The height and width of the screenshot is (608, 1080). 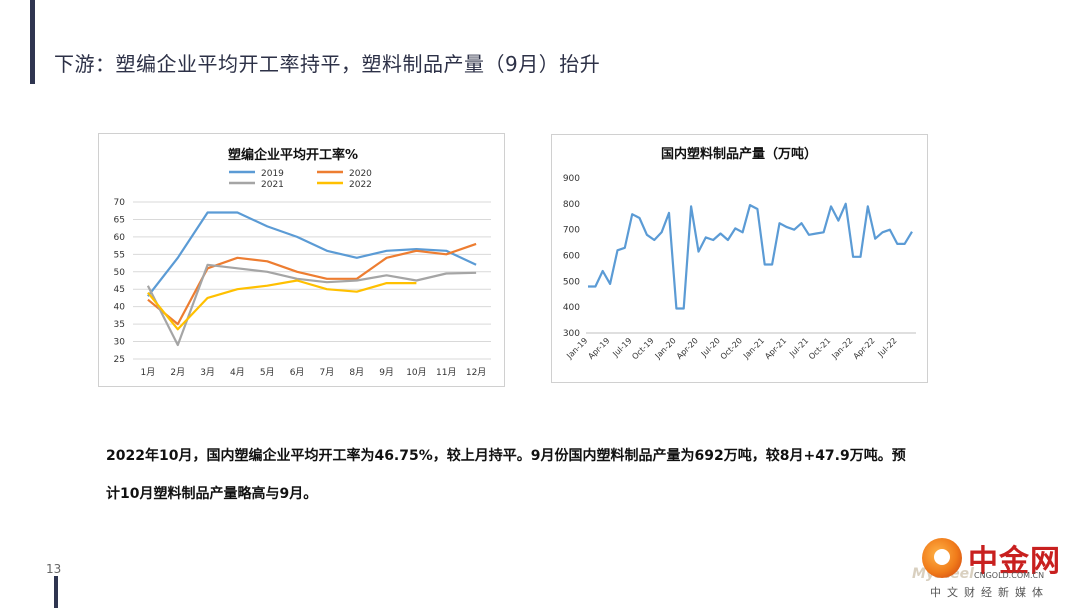 What do you see at coordinates (571, 308) in the screenshot?
I see `y-tick-label: 400` at bounding box center [571, 308].